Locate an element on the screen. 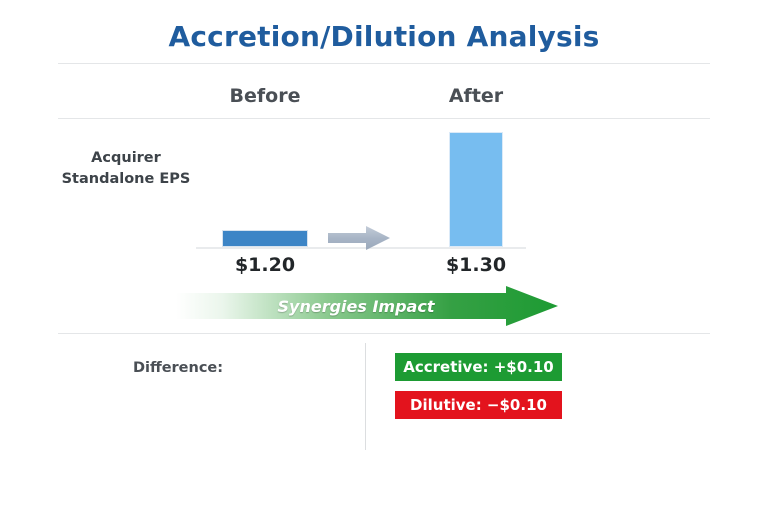  row-label-line2: Standalone EPS is located at coordinates (126, 179).